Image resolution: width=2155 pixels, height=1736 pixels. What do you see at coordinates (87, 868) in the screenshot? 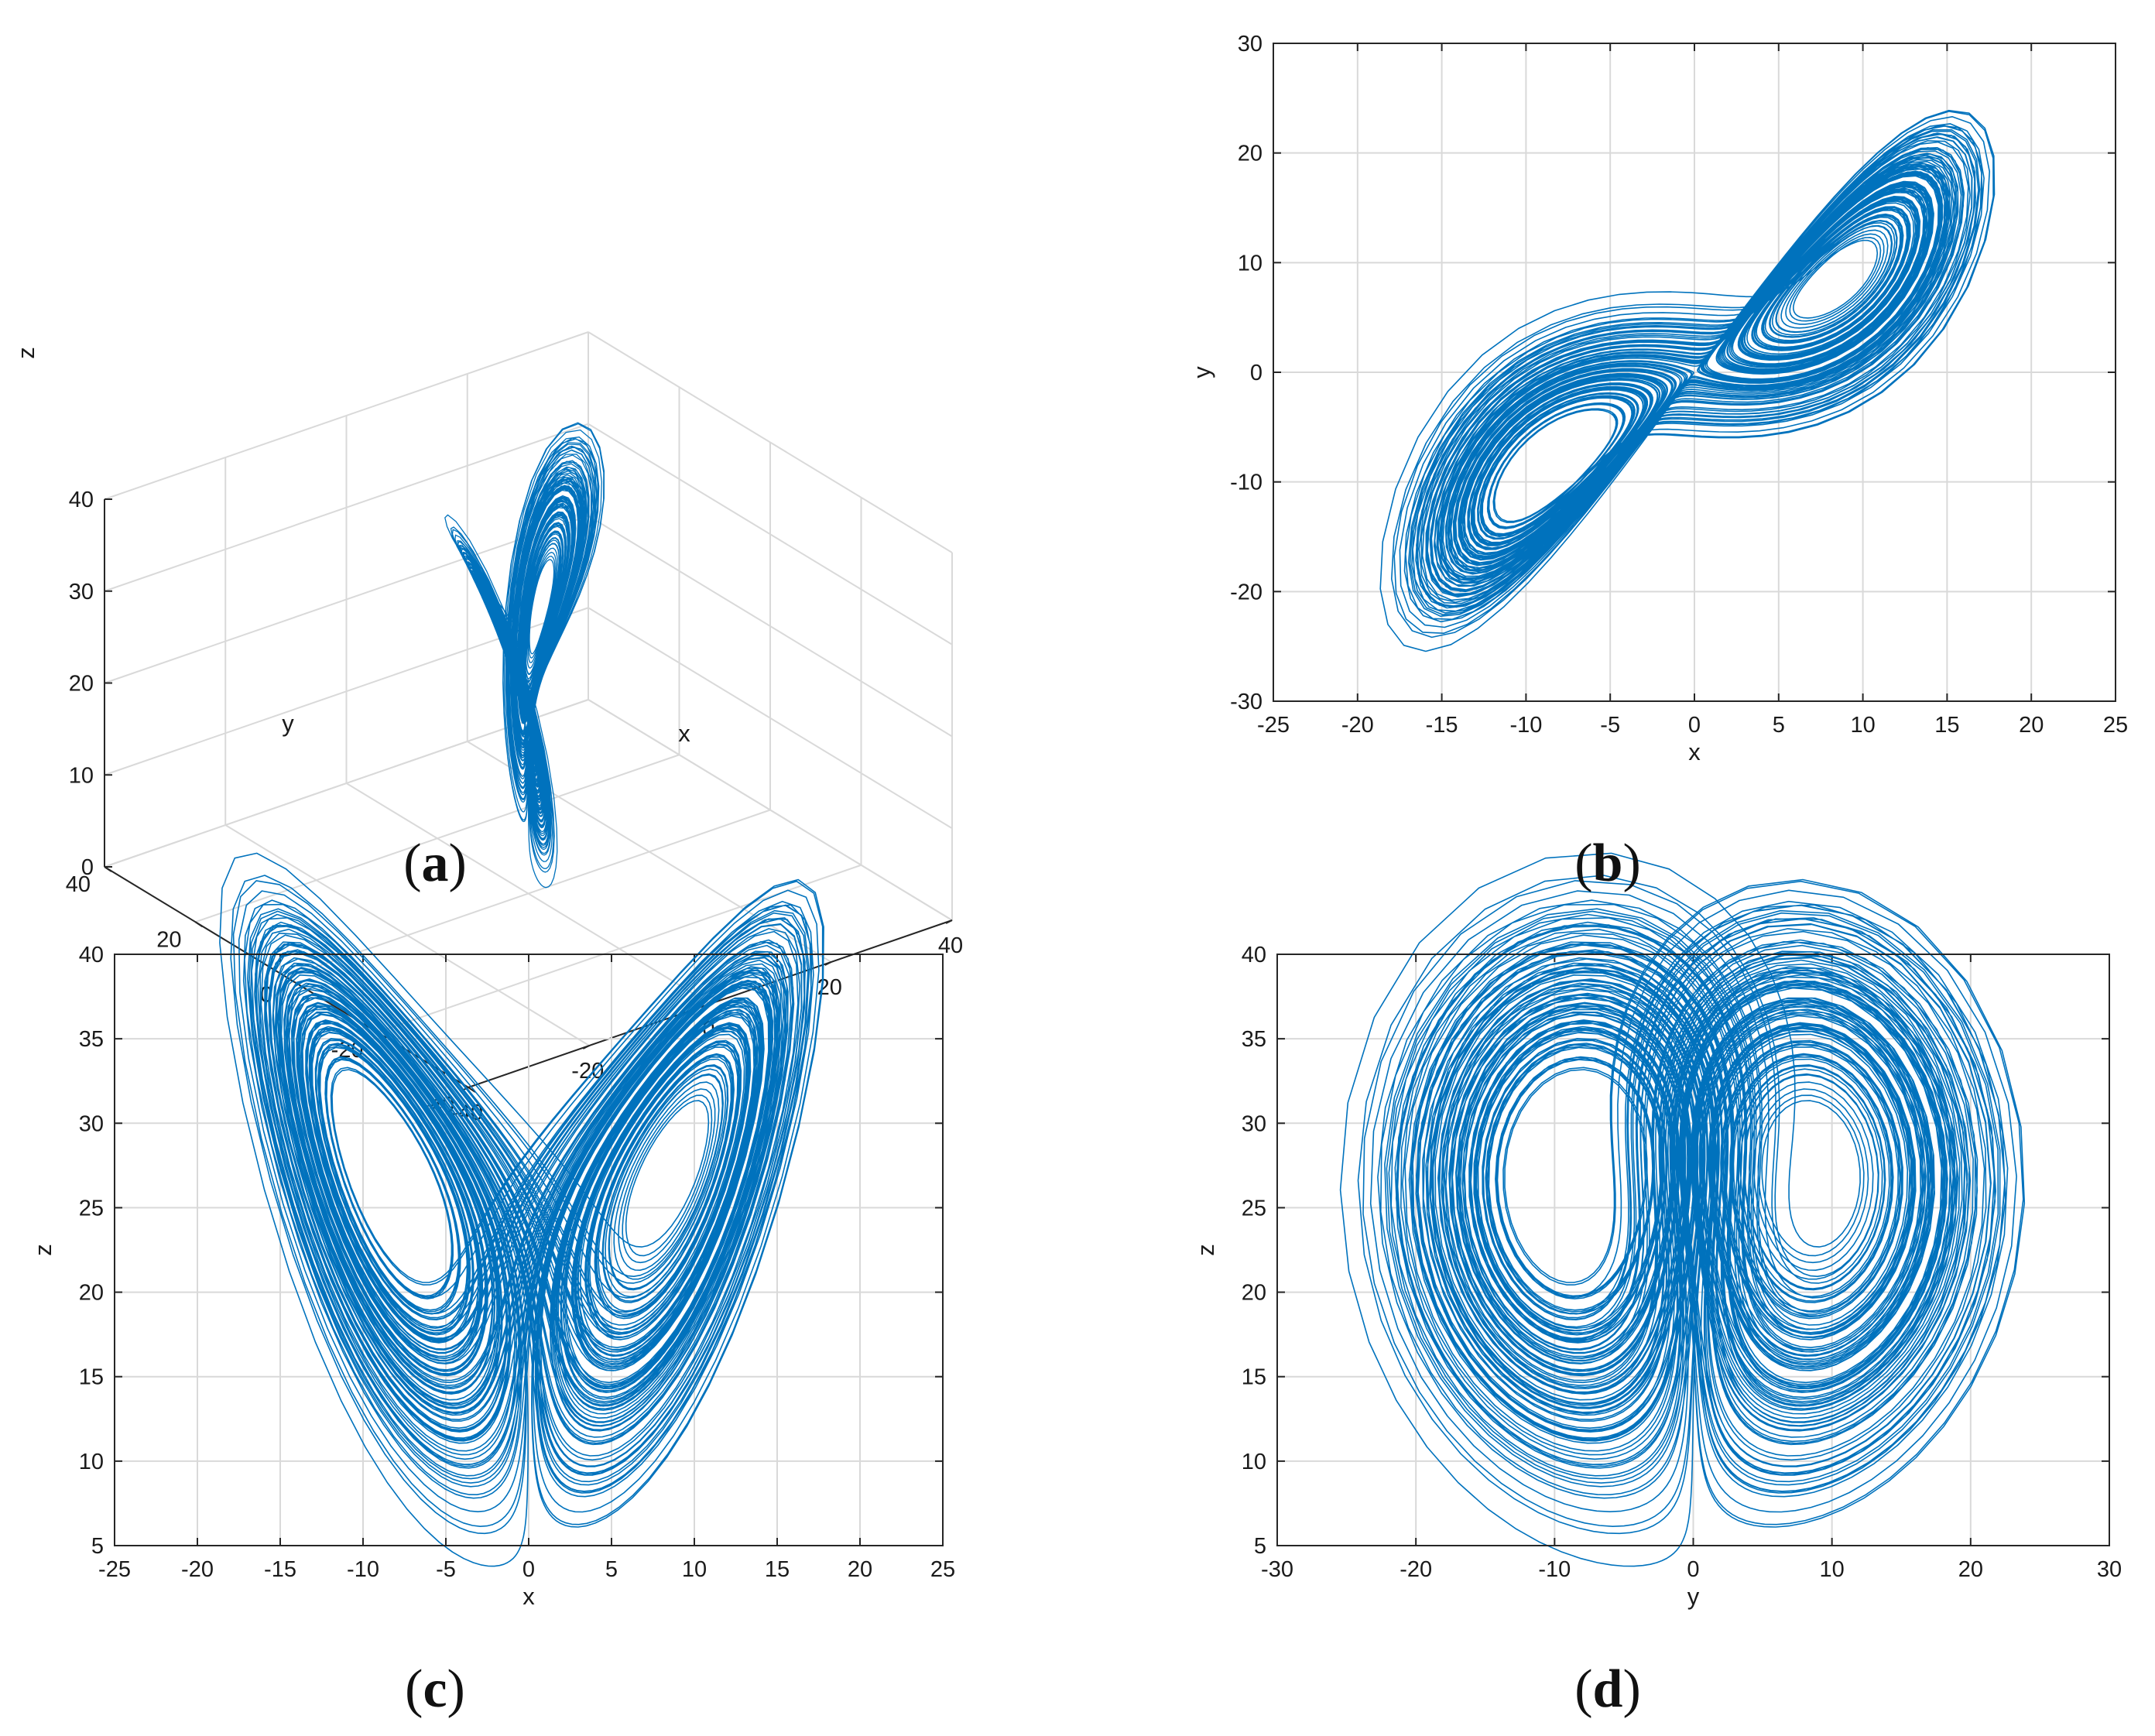
I see `z-tick-label: 0` at bounding box center [87, 868].